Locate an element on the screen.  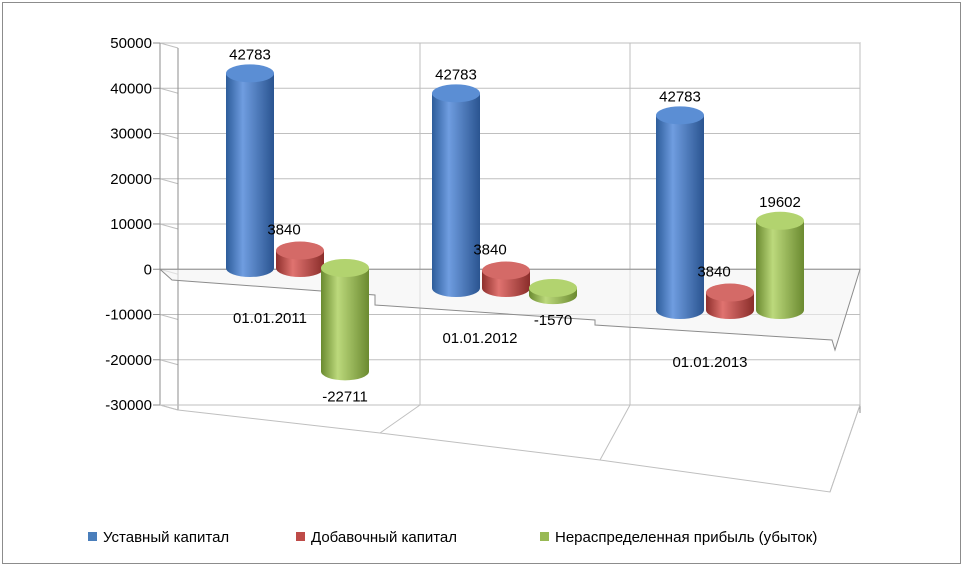
data-label: -1570 is located at coordinates (553, 320).